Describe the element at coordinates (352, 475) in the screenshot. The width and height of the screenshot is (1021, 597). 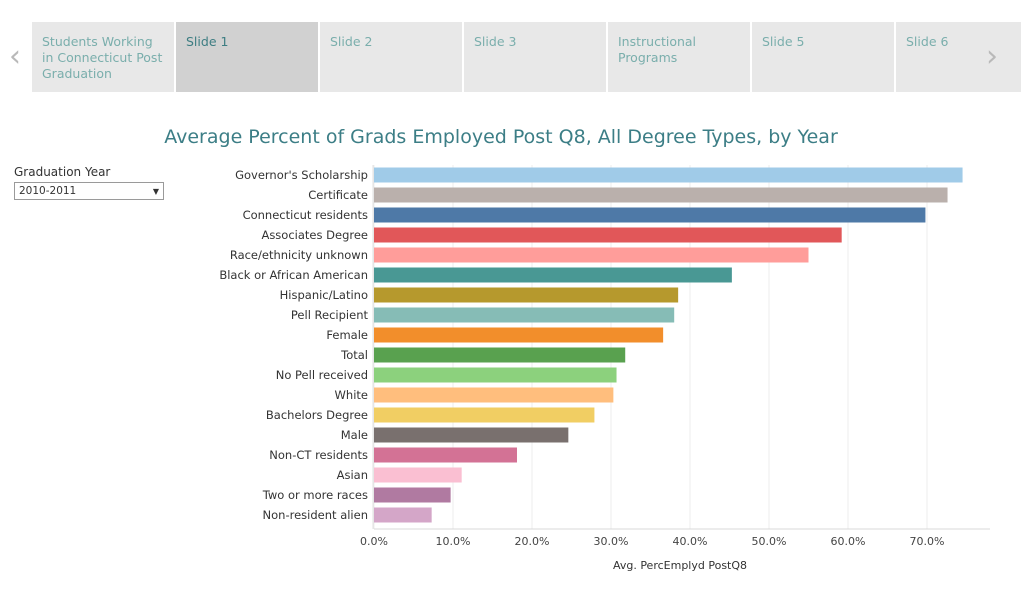
I see `category-label: Asian` at that location.